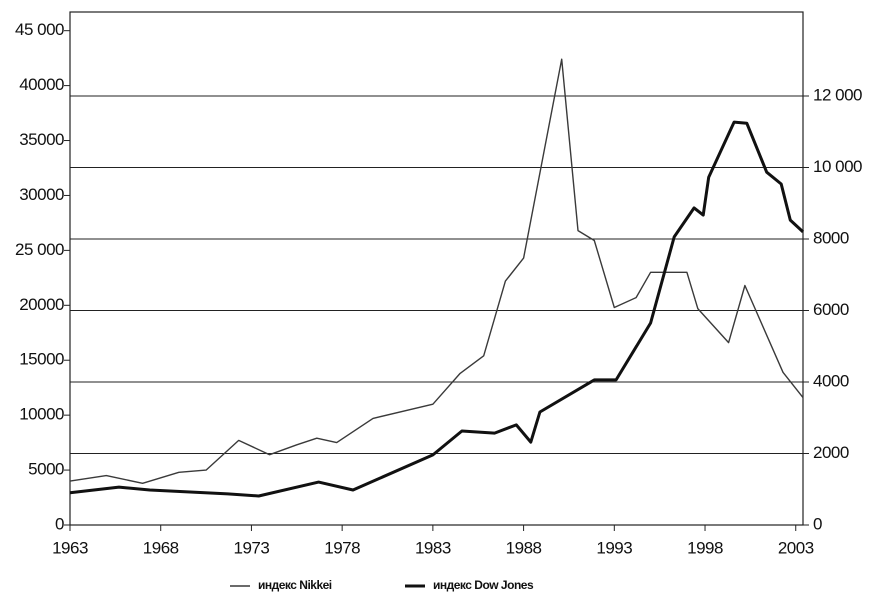  Describe the element at coordinates (70, 547) in the screenshot. I see `x-tick-label: 1963` at that location.